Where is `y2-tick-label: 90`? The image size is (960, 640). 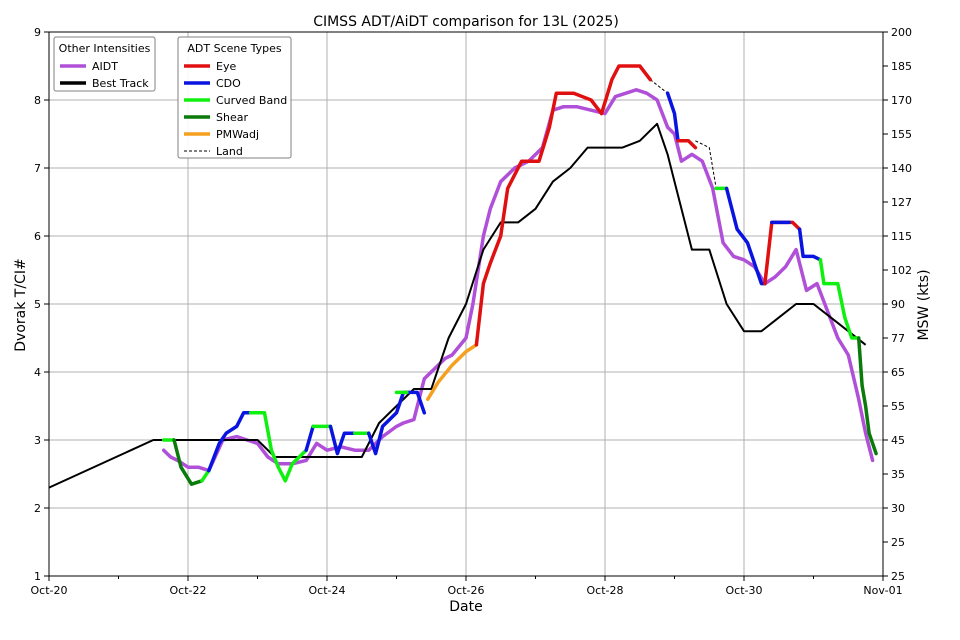 y2-tick-label: 90 is located at coordinates (898, 304).